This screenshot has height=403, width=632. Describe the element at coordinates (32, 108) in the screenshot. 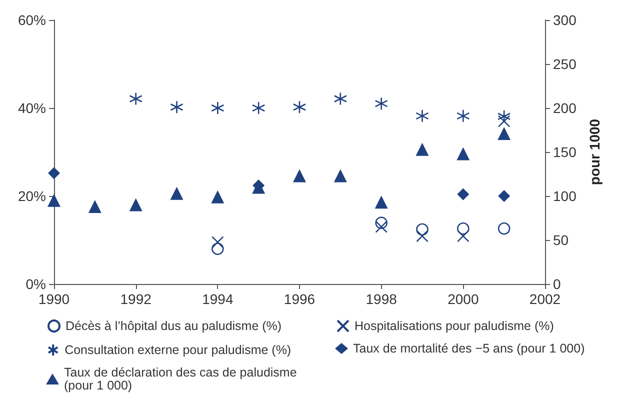

I see `y-tick-label: 40%` at that location.